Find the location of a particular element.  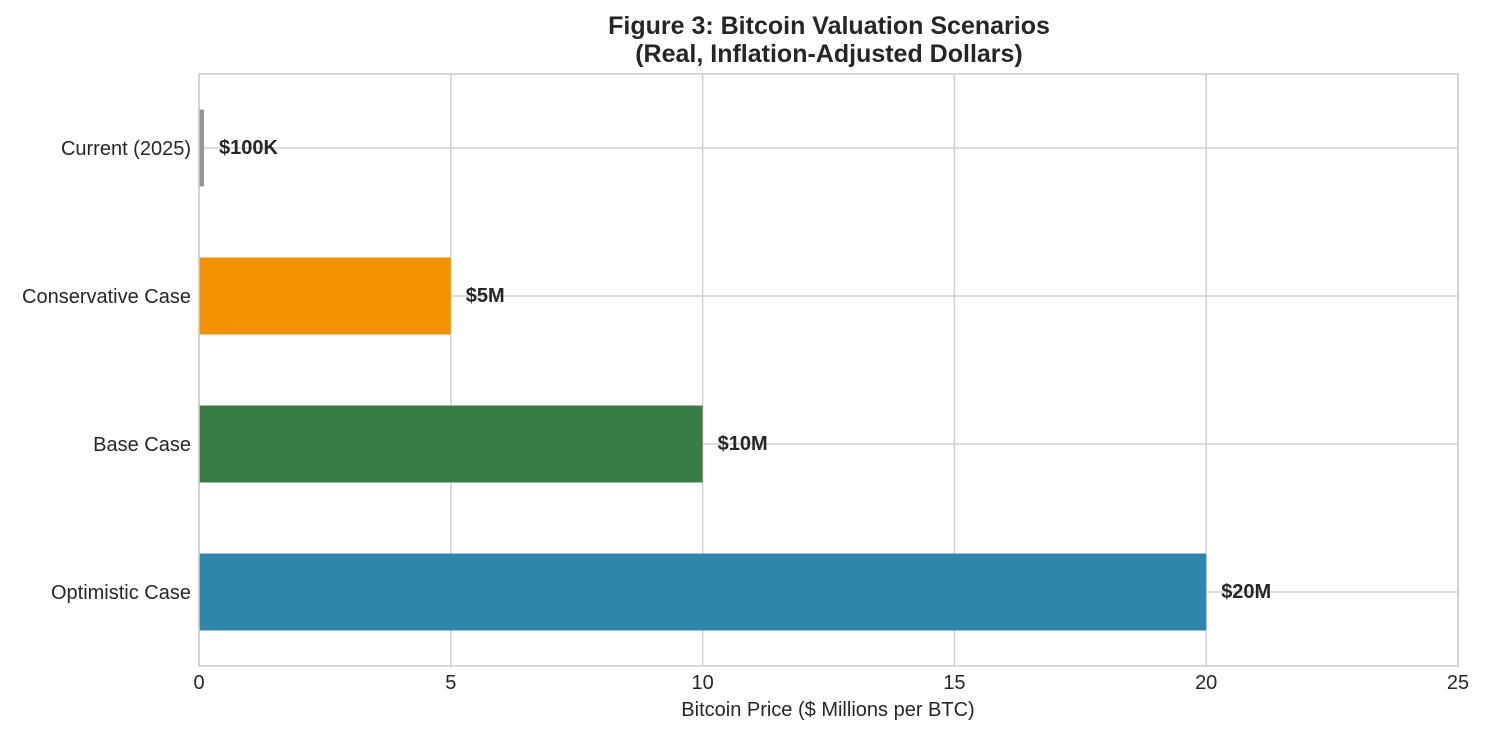

x-tick-label: 20 is located at coordinates (1206, 683).